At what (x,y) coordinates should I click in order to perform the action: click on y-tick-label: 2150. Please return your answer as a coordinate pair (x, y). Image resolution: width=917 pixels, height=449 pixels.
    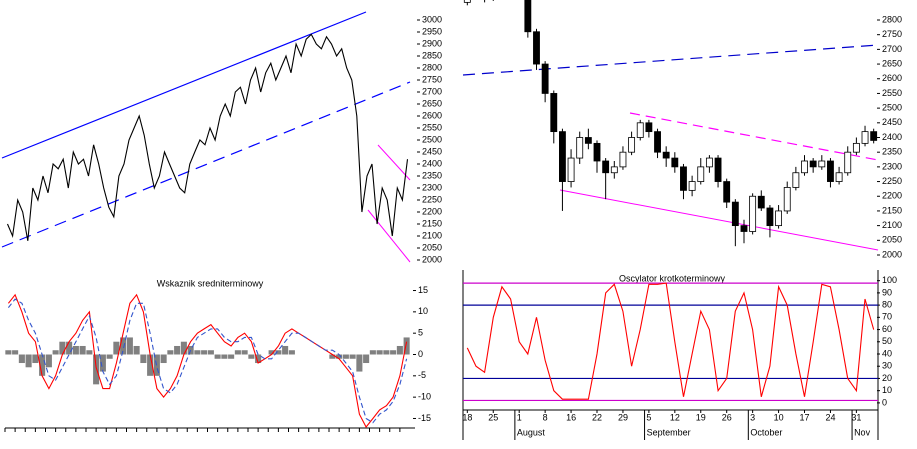
    Looking at the image, I should click on (432, 223).